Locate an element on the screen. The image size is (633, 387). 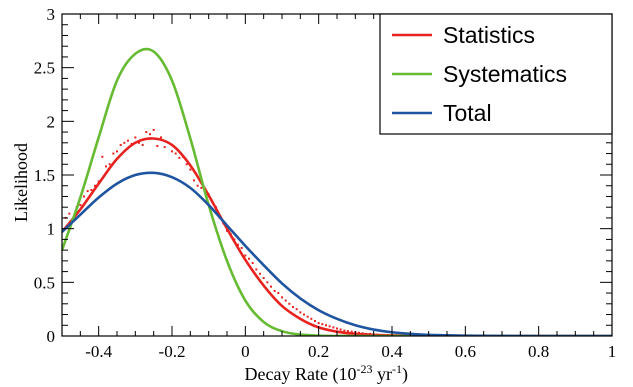
x-tick-label: 1 is located at coordinates (612, 351).